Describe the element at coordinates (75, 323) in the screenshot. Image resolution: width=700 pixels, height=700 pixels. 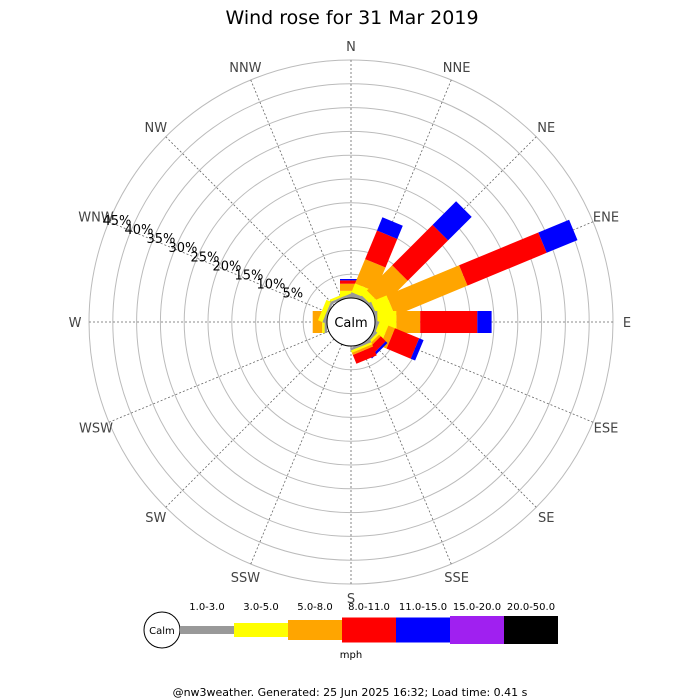
I see `dir-label-w: W` at that location.